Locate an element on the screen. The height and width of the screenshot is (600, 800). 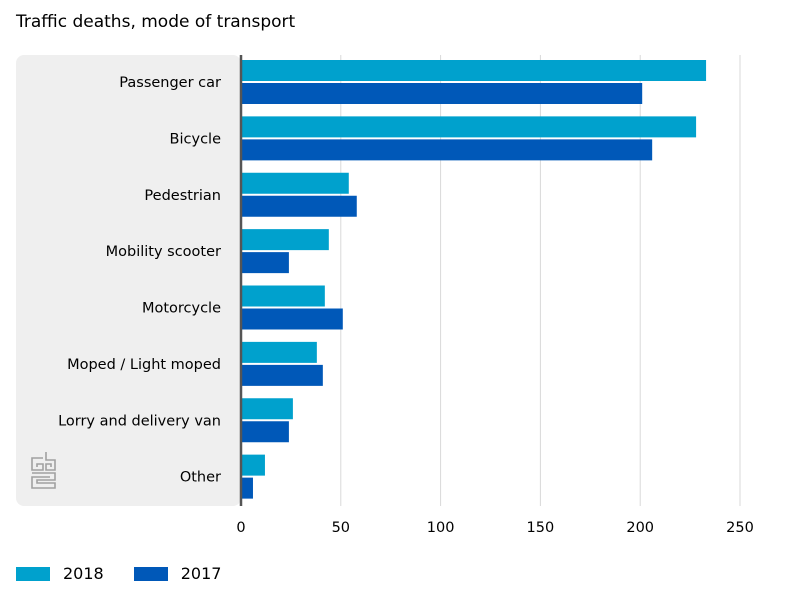
legend-label-2018: 2018 is located at coordinates (83, 573).